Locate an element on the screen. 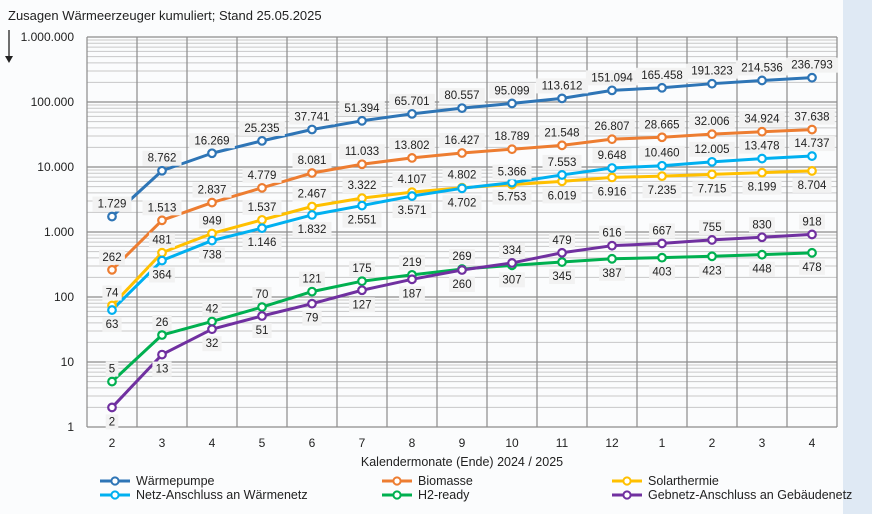 The image size is (872, 514). data-label: 345 is located at coordinates (561, 277).